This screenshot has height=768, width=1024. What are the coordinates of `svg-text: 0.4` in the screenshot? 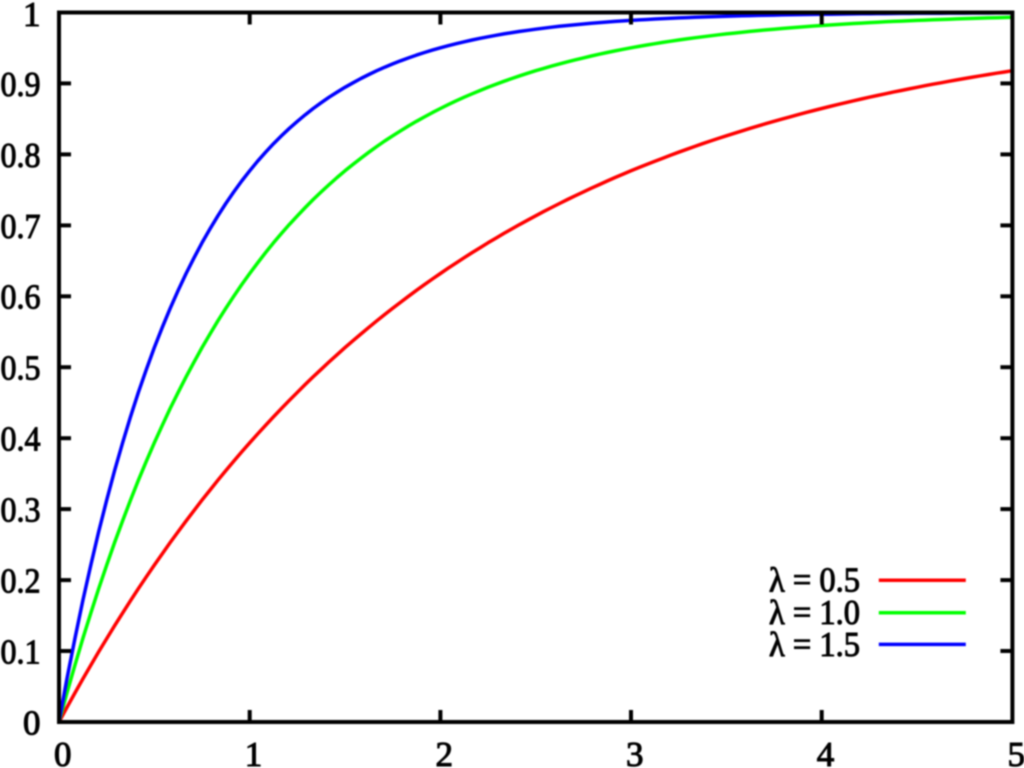 It's located at (21, 439).